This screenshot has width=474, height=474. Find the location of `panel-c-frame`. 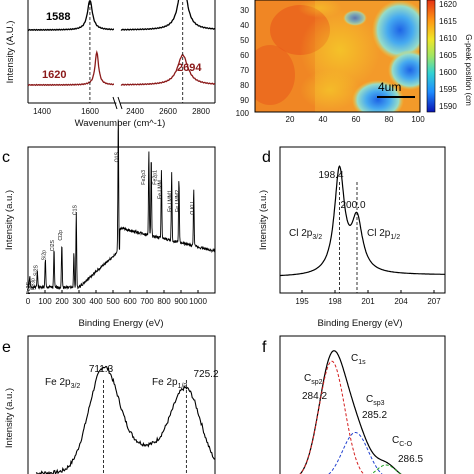

panel-c-frame is located at coordinates (121, 220).